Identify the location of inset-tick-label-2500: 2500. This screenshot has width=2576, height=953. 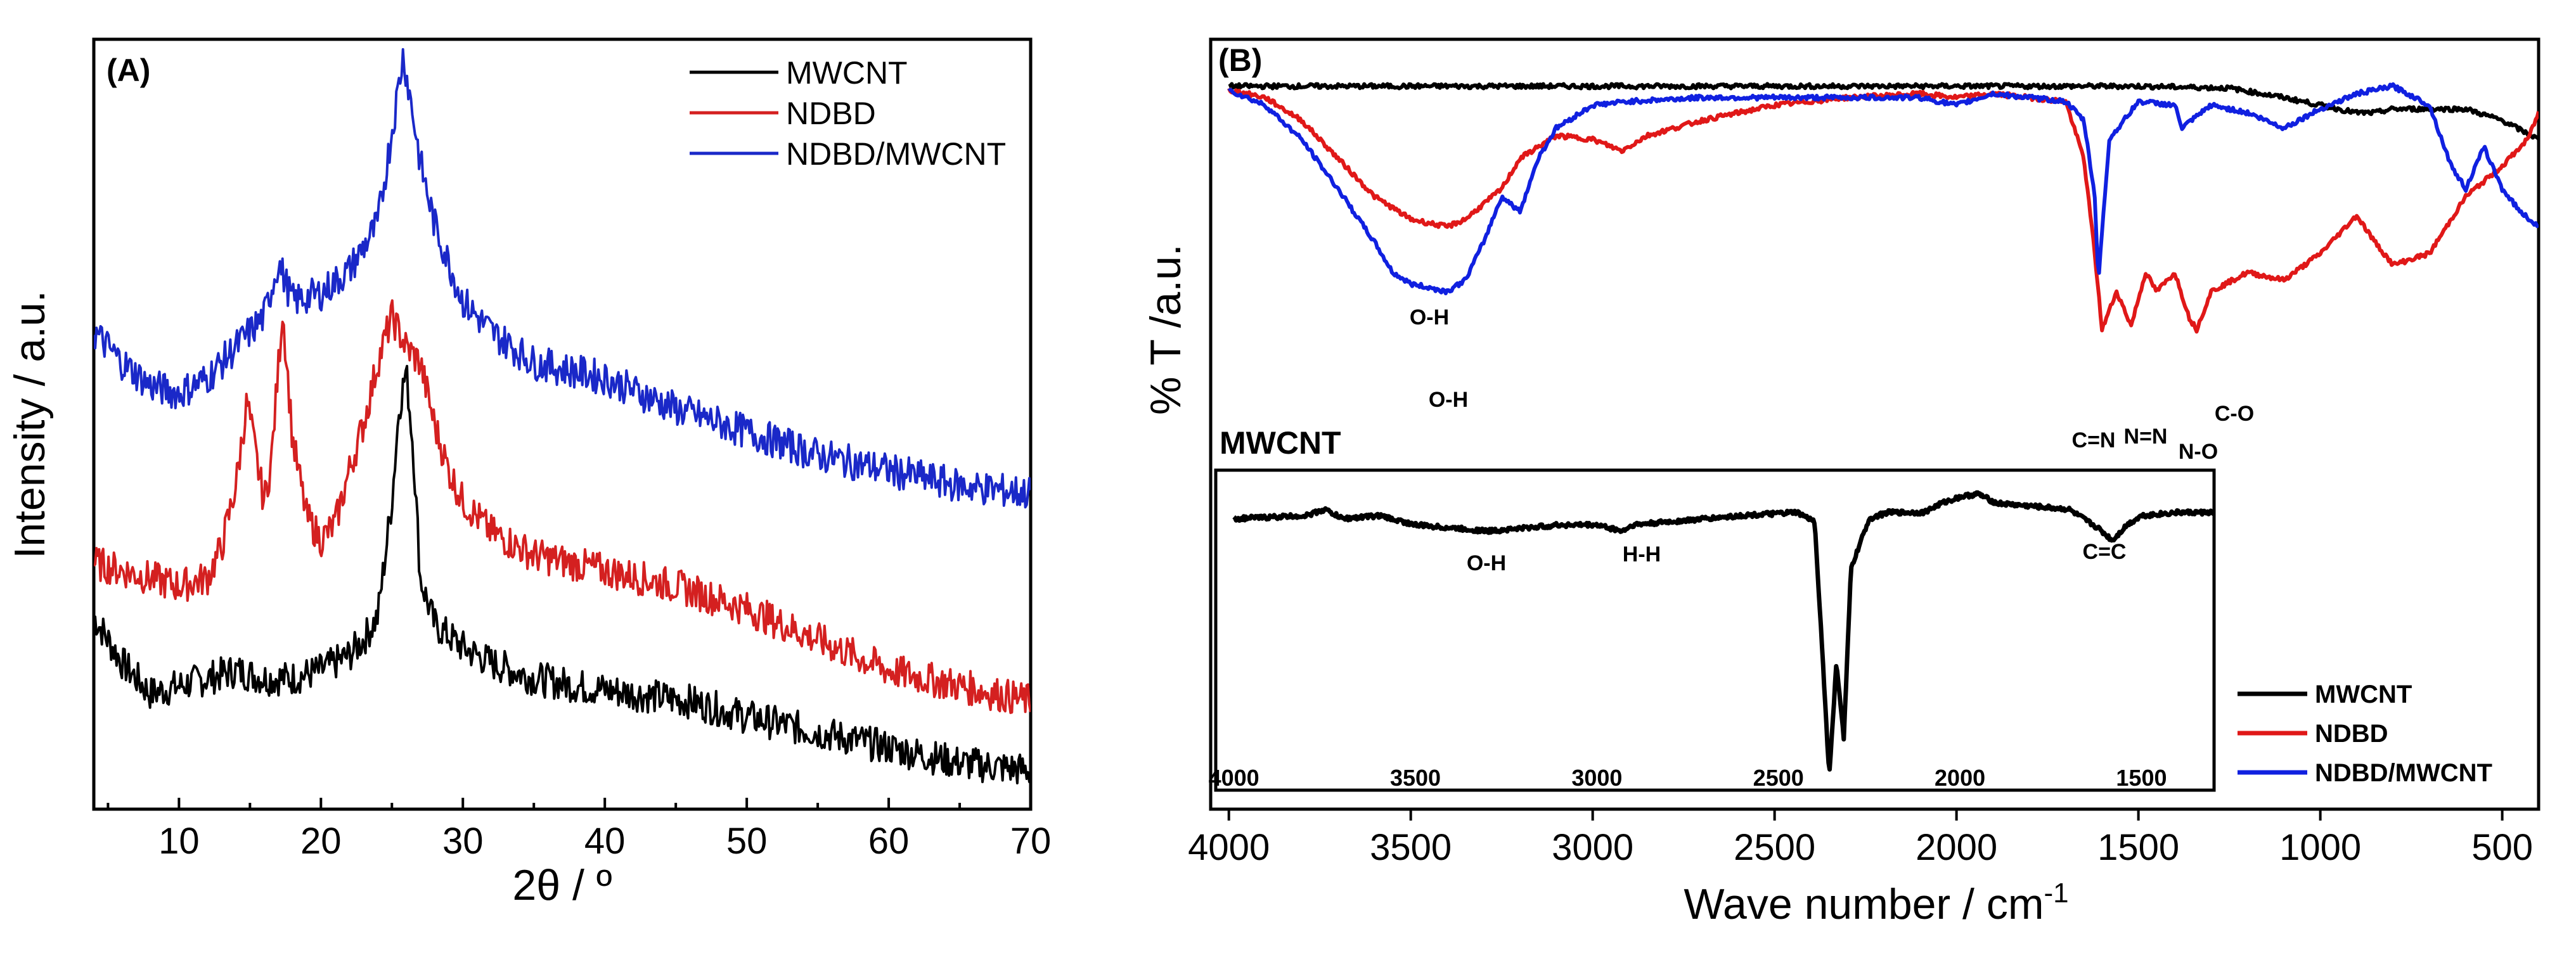
(1778, 778).